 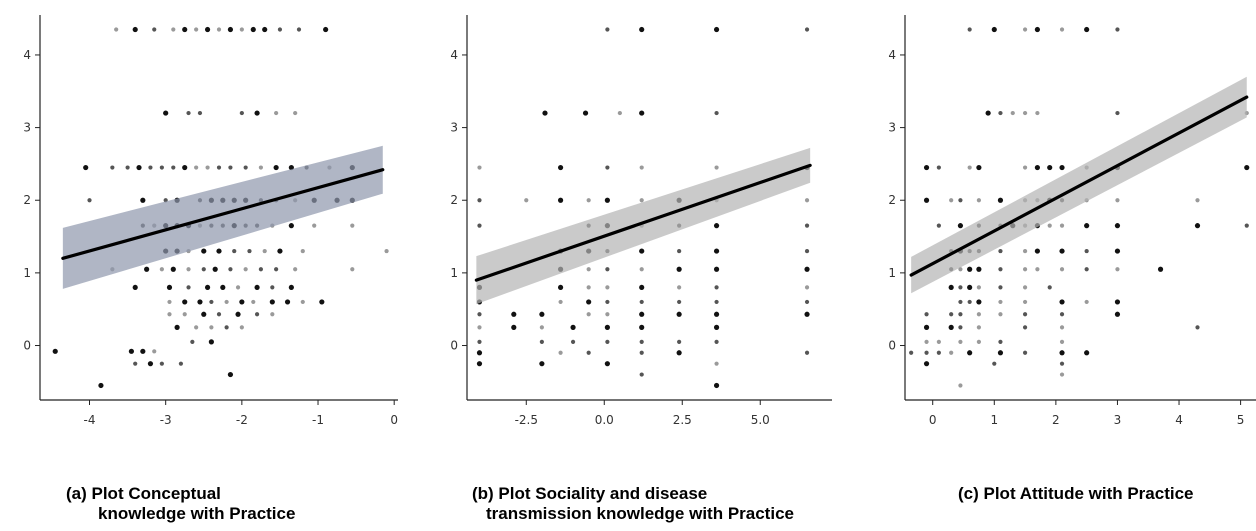 What do you see at coordinates (166, 420) in the screenshot?
I see `x-tick-label-a-1: -3` at bounding box center [166, 420].